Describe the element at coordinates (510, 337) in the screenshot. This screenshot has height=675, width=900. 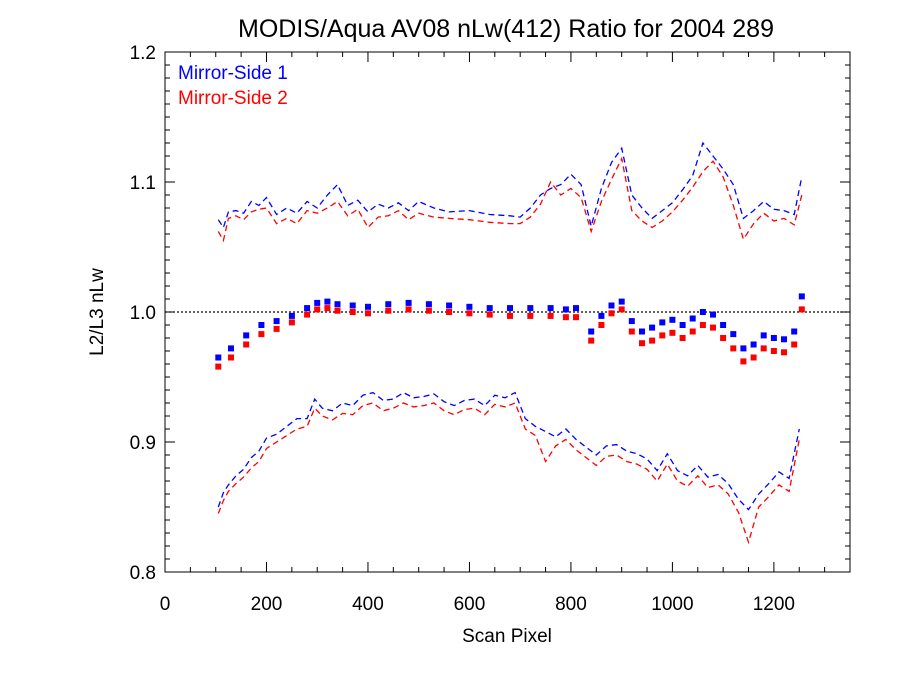
I see `series-2-mean-points` at that location.